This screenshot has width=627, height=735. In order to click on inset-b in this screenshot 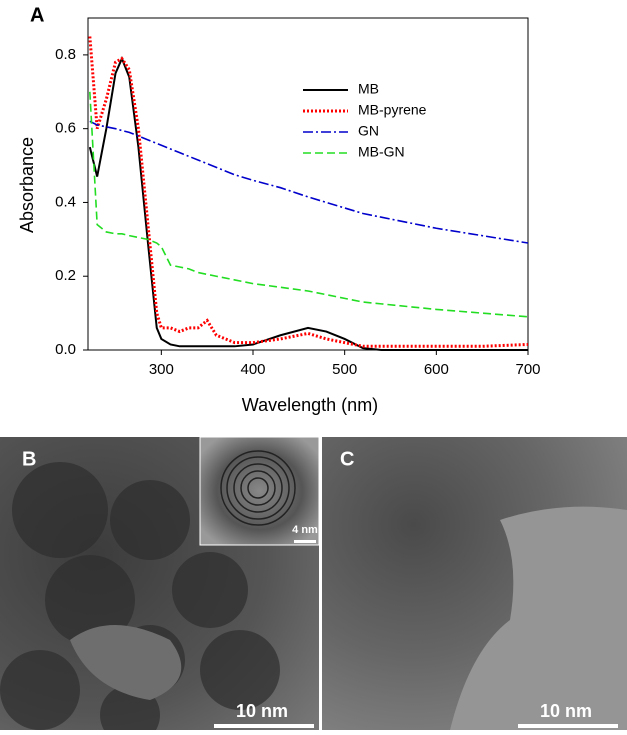, I will do `click(259, 491)`.